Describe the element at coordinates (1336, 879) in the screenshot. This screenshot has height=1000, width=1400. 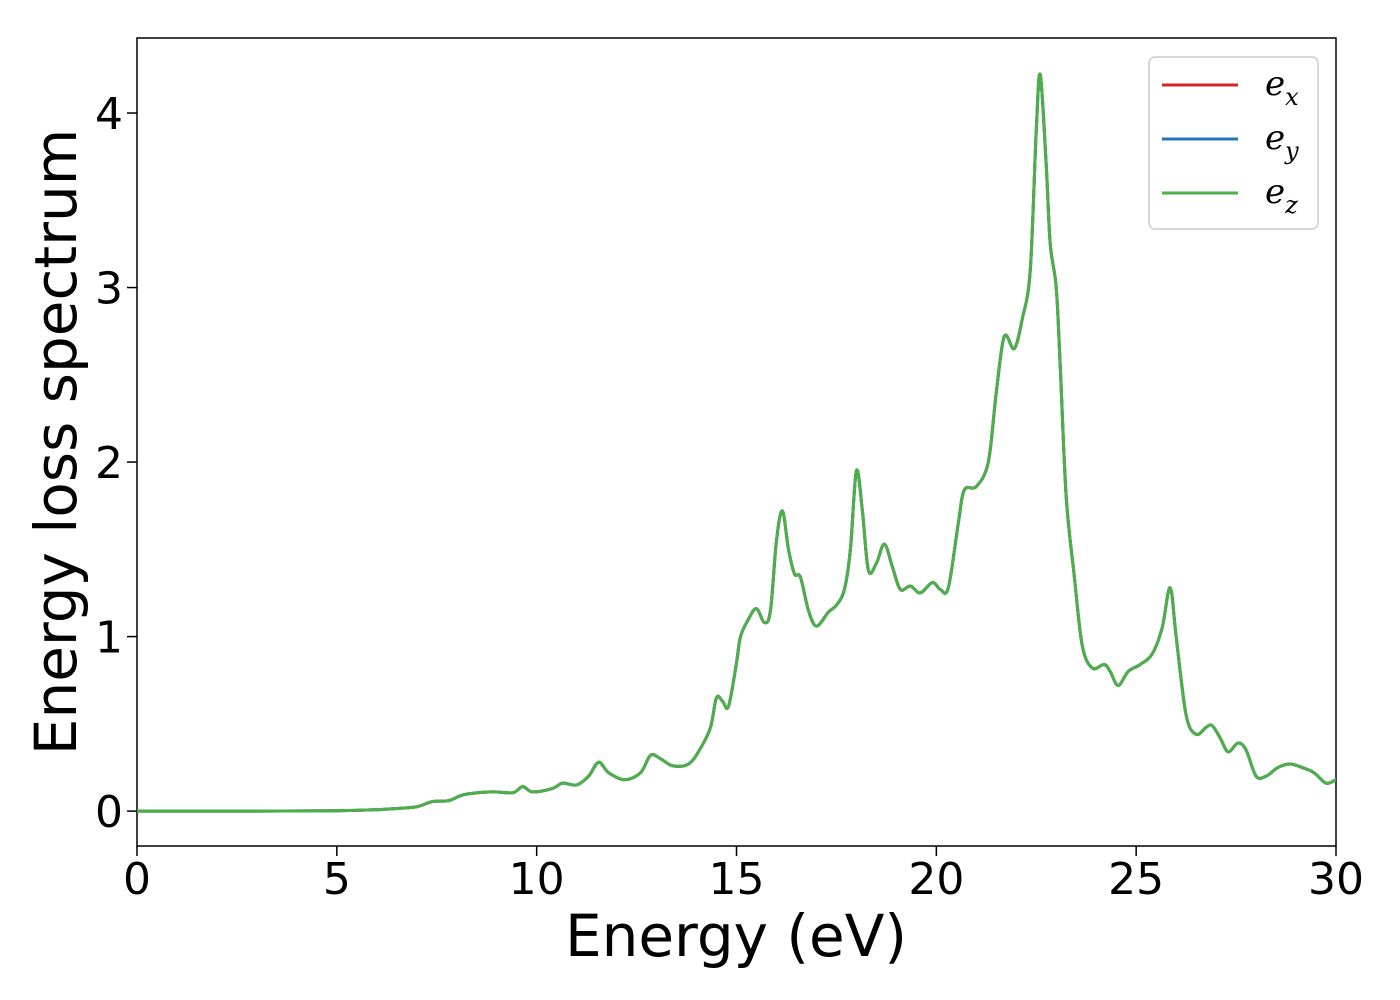
I see `x-tick-label: 30` at that location.